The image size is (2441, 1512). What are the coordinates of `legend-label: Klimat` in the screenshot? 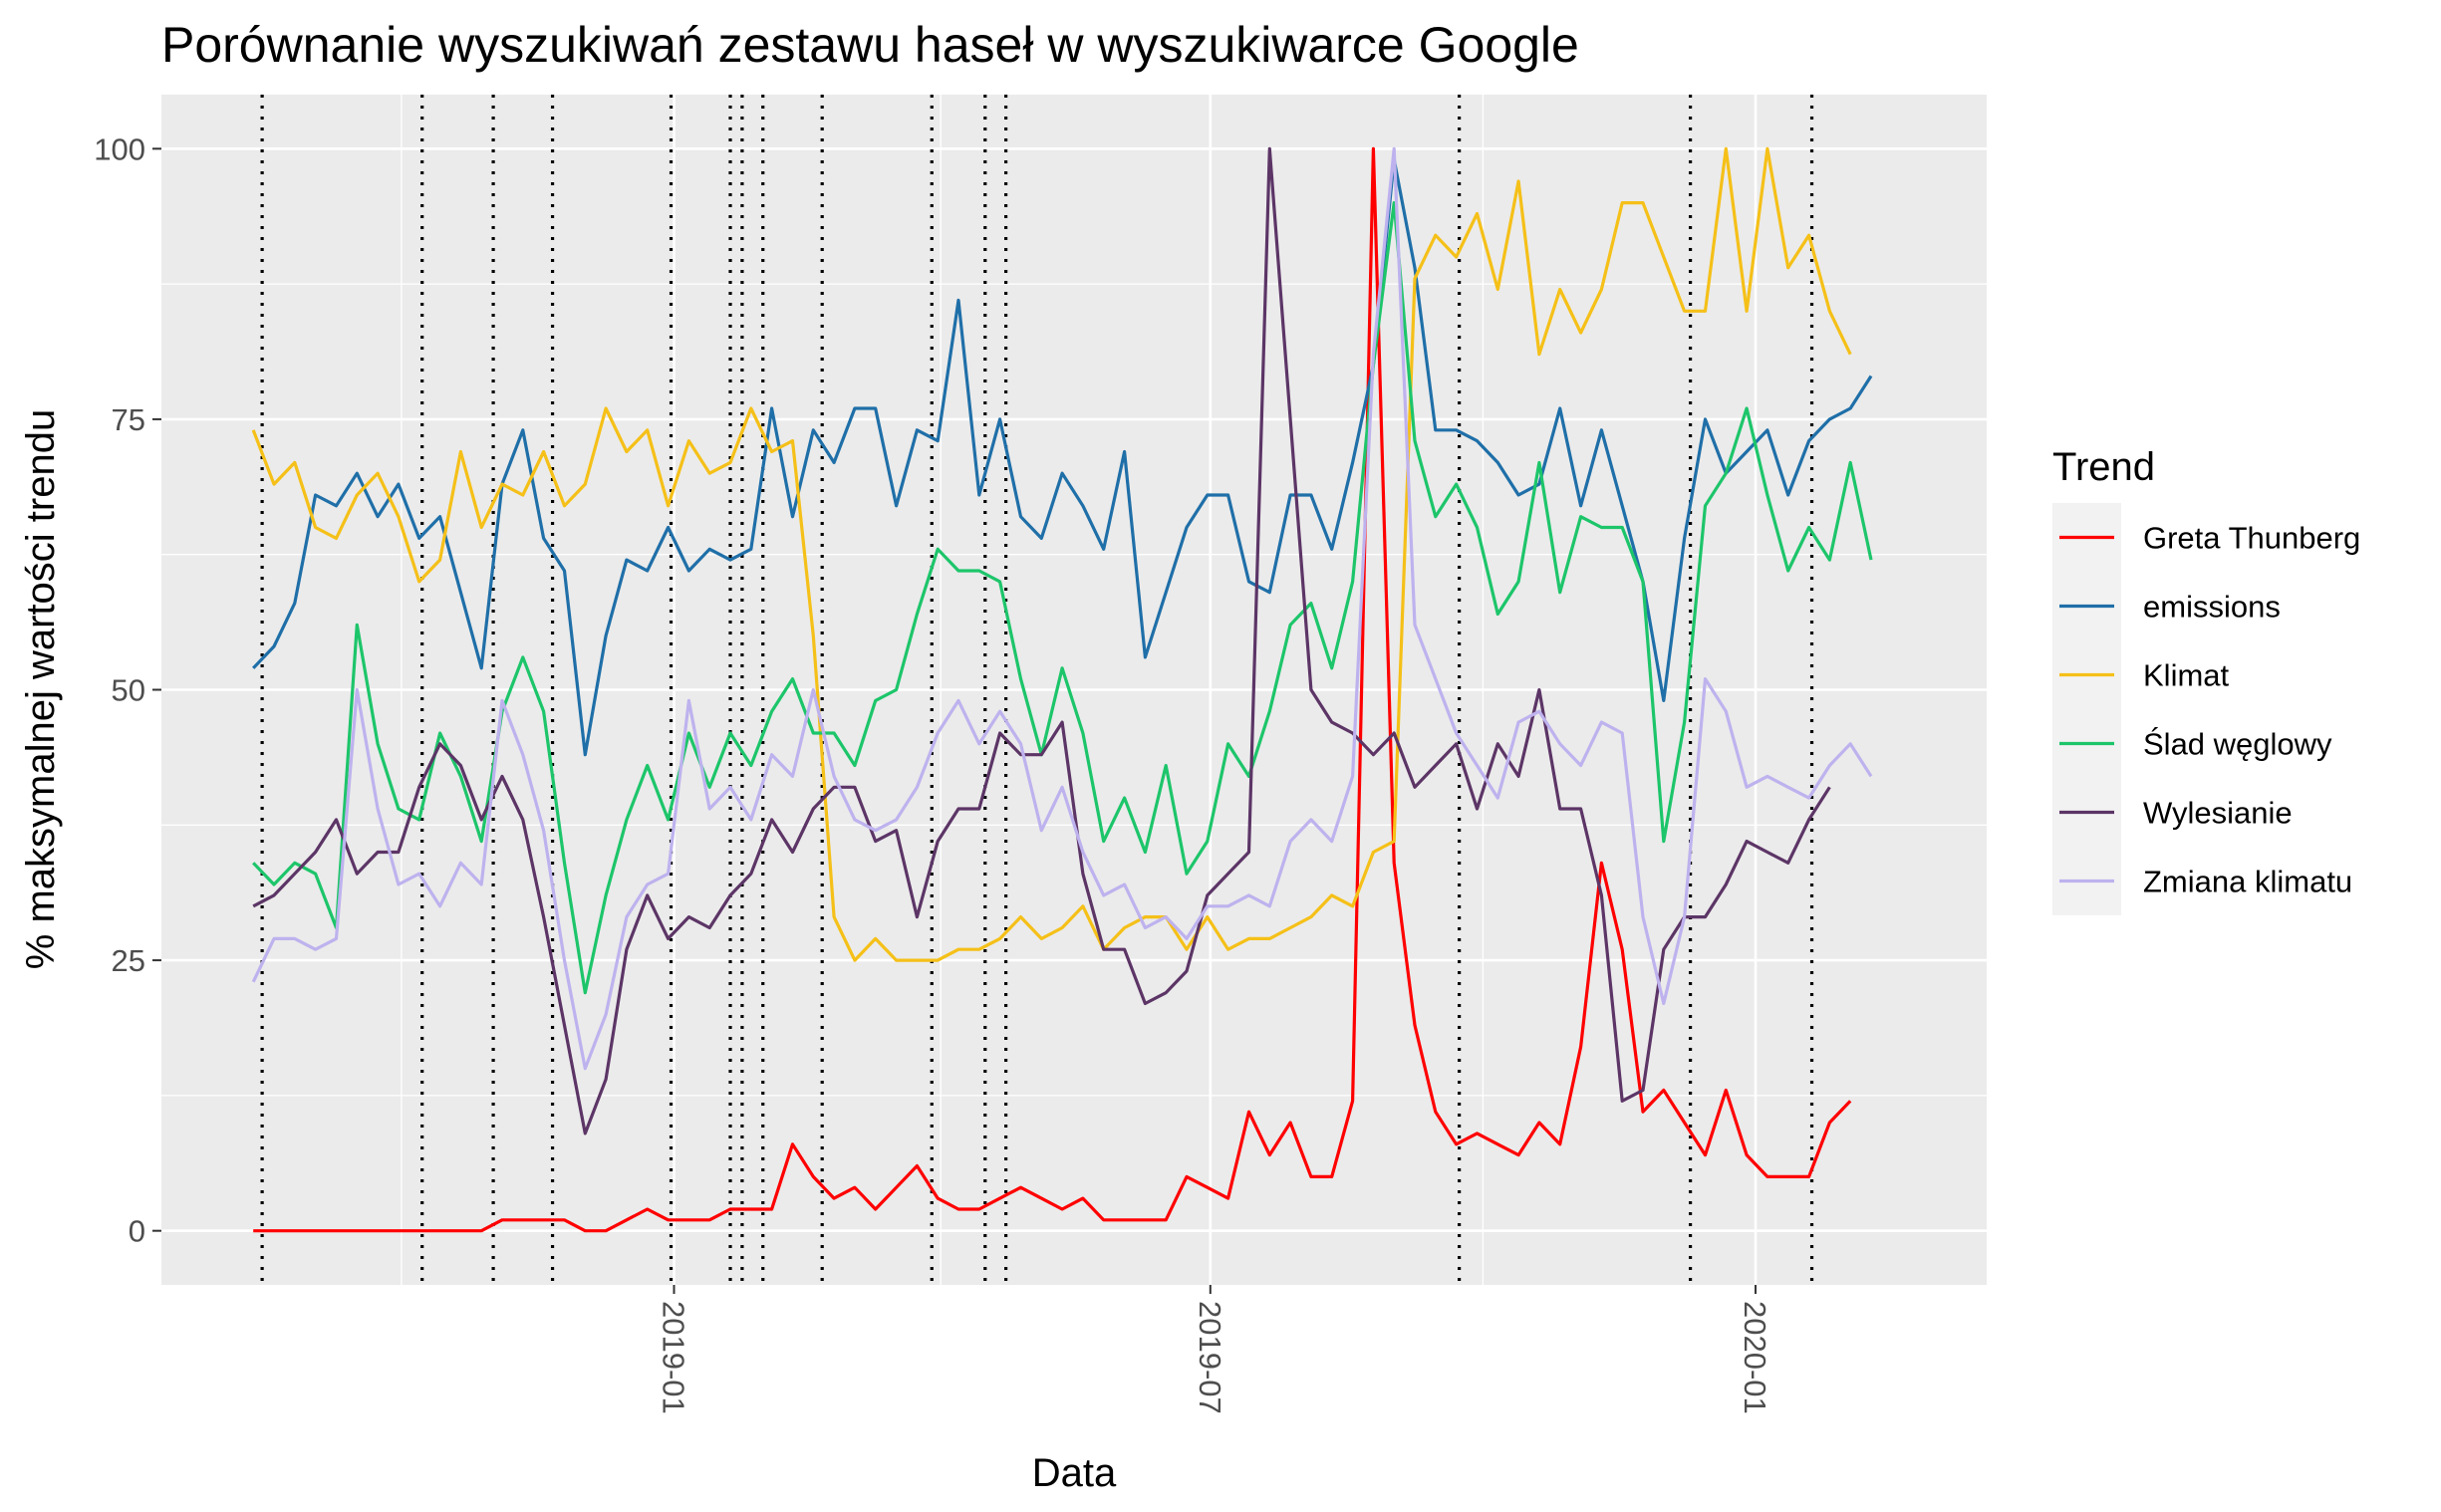 It's located at (2187, 675).